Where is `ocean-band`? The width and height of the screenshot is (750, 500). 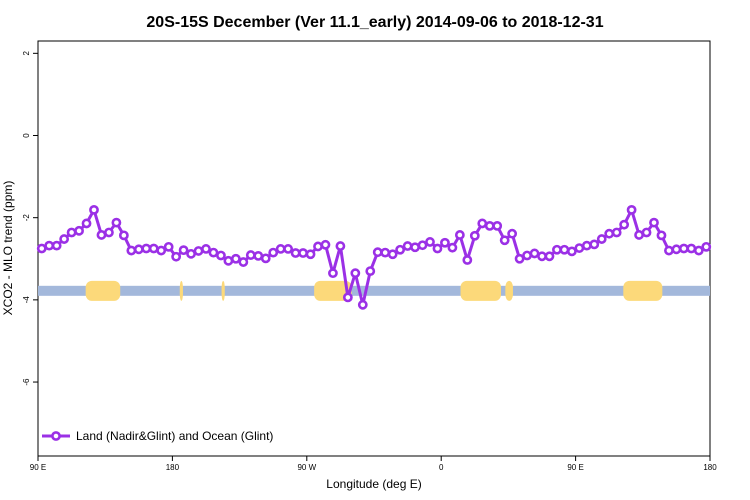 ocean-band is located at coordinates (374, 290).